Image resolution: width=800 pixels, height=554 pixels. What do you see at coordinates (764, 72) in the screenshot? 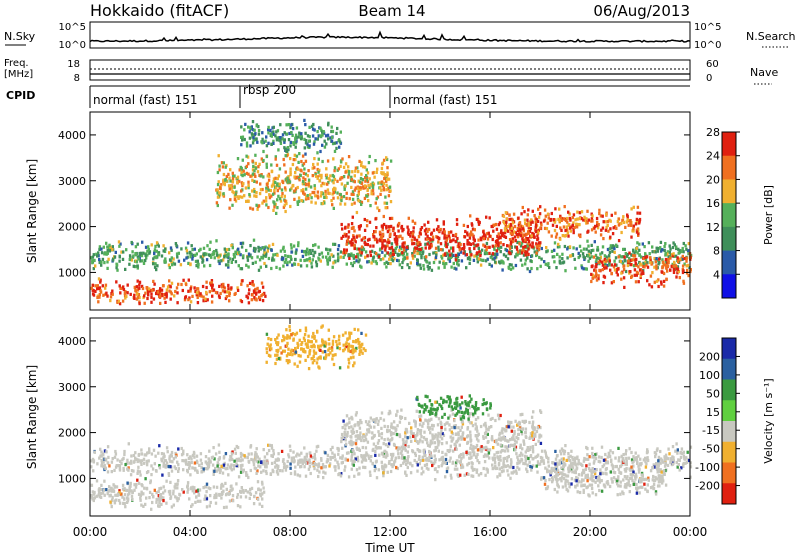
I see `freq-right-label: Nave` at bounding box center [764, 72].